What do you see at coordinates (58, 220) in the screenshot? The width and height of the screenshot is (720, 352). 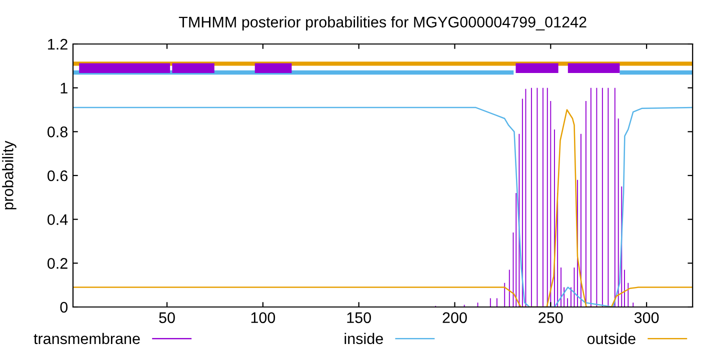 I see `y-tick-label: 0.4` at bounding box center [58, 220].